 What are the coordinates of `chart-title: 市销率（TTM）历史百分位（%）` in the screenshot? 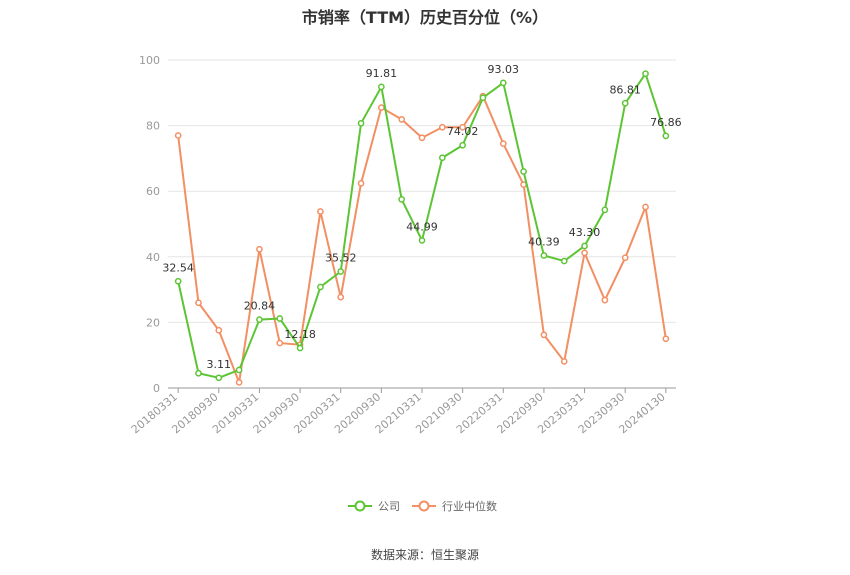 It's located at (425, 17).